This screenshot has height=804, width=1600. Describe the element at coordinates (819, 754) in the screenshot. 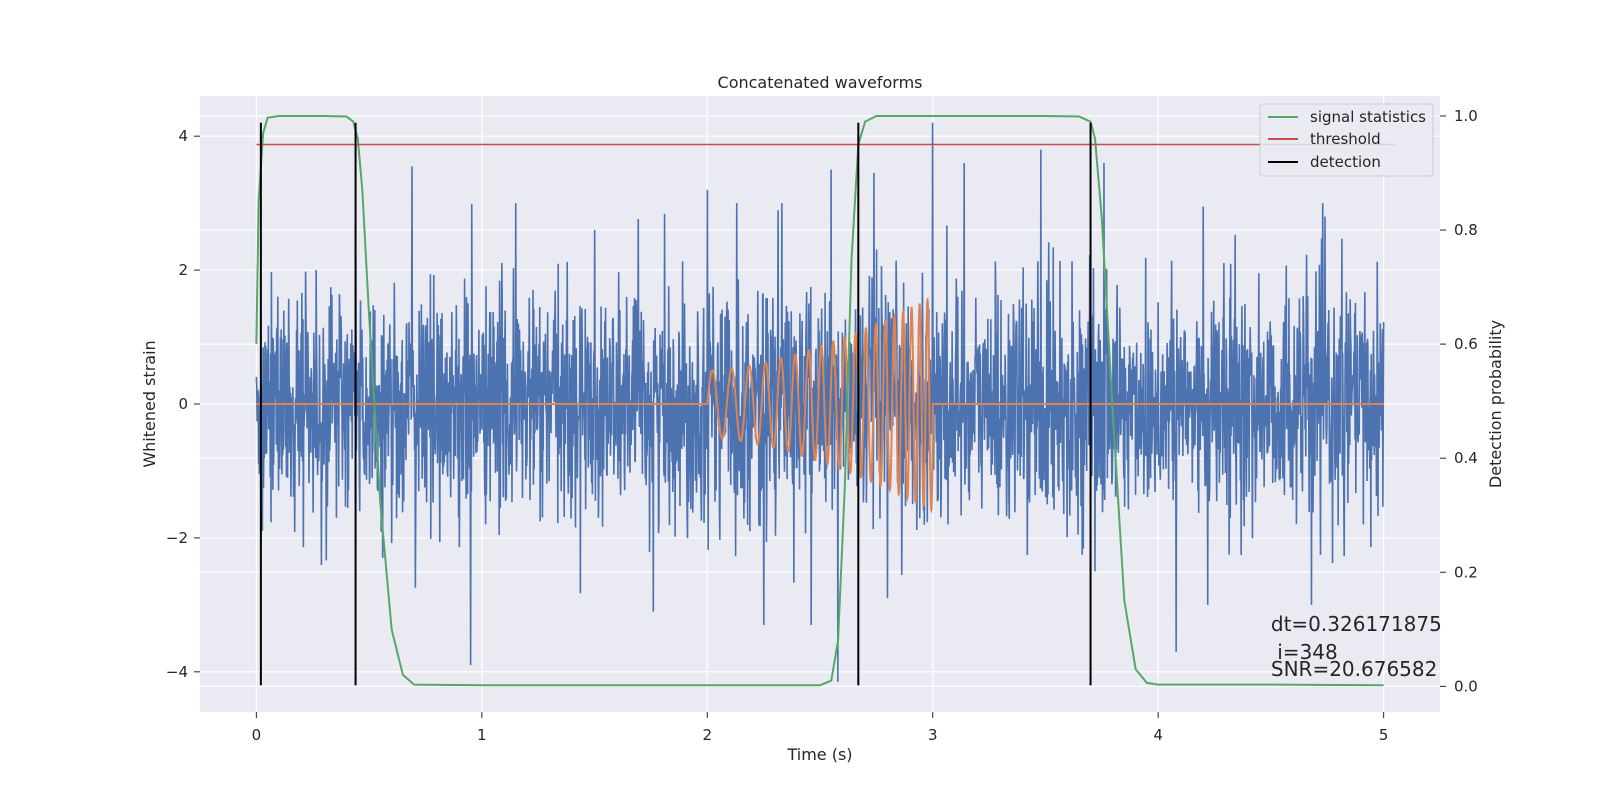

I see `x-axis-label: Time (s)` at that location.